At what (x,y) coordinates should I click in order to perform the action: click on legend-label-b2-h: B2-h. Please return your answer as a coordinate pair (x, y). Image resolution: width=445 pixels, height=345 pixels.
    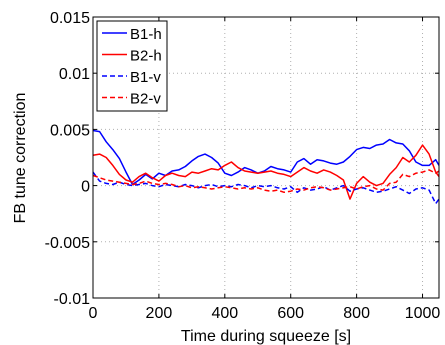
    Looking at the image, I should click on (146, 56).